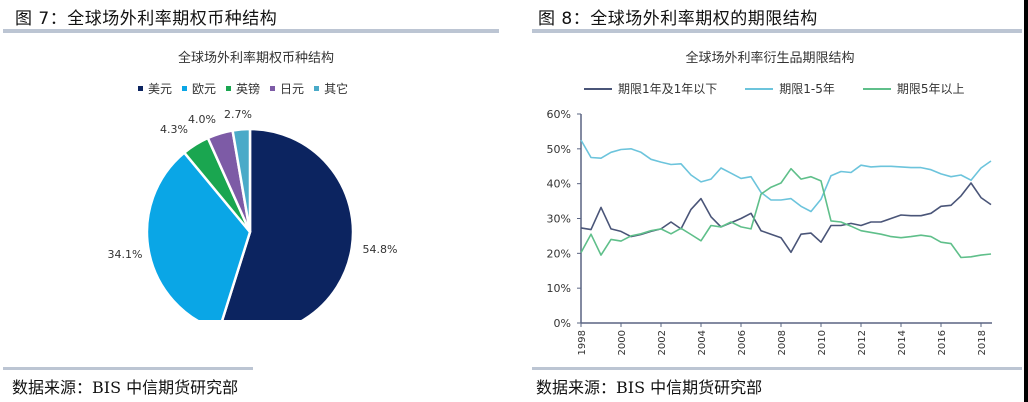  I want to click on pie-chart: 54.8% 34.1% 4.3%4.0% 2.7%, so click(253, 214).